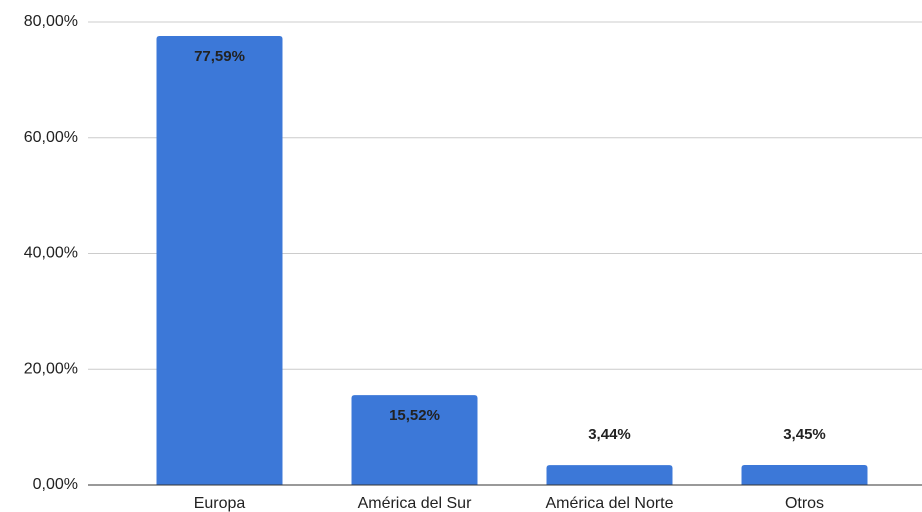  Describe the element at coordinates (219, 56) in the screenshot. I see `value-label: 77,59%` at that location.